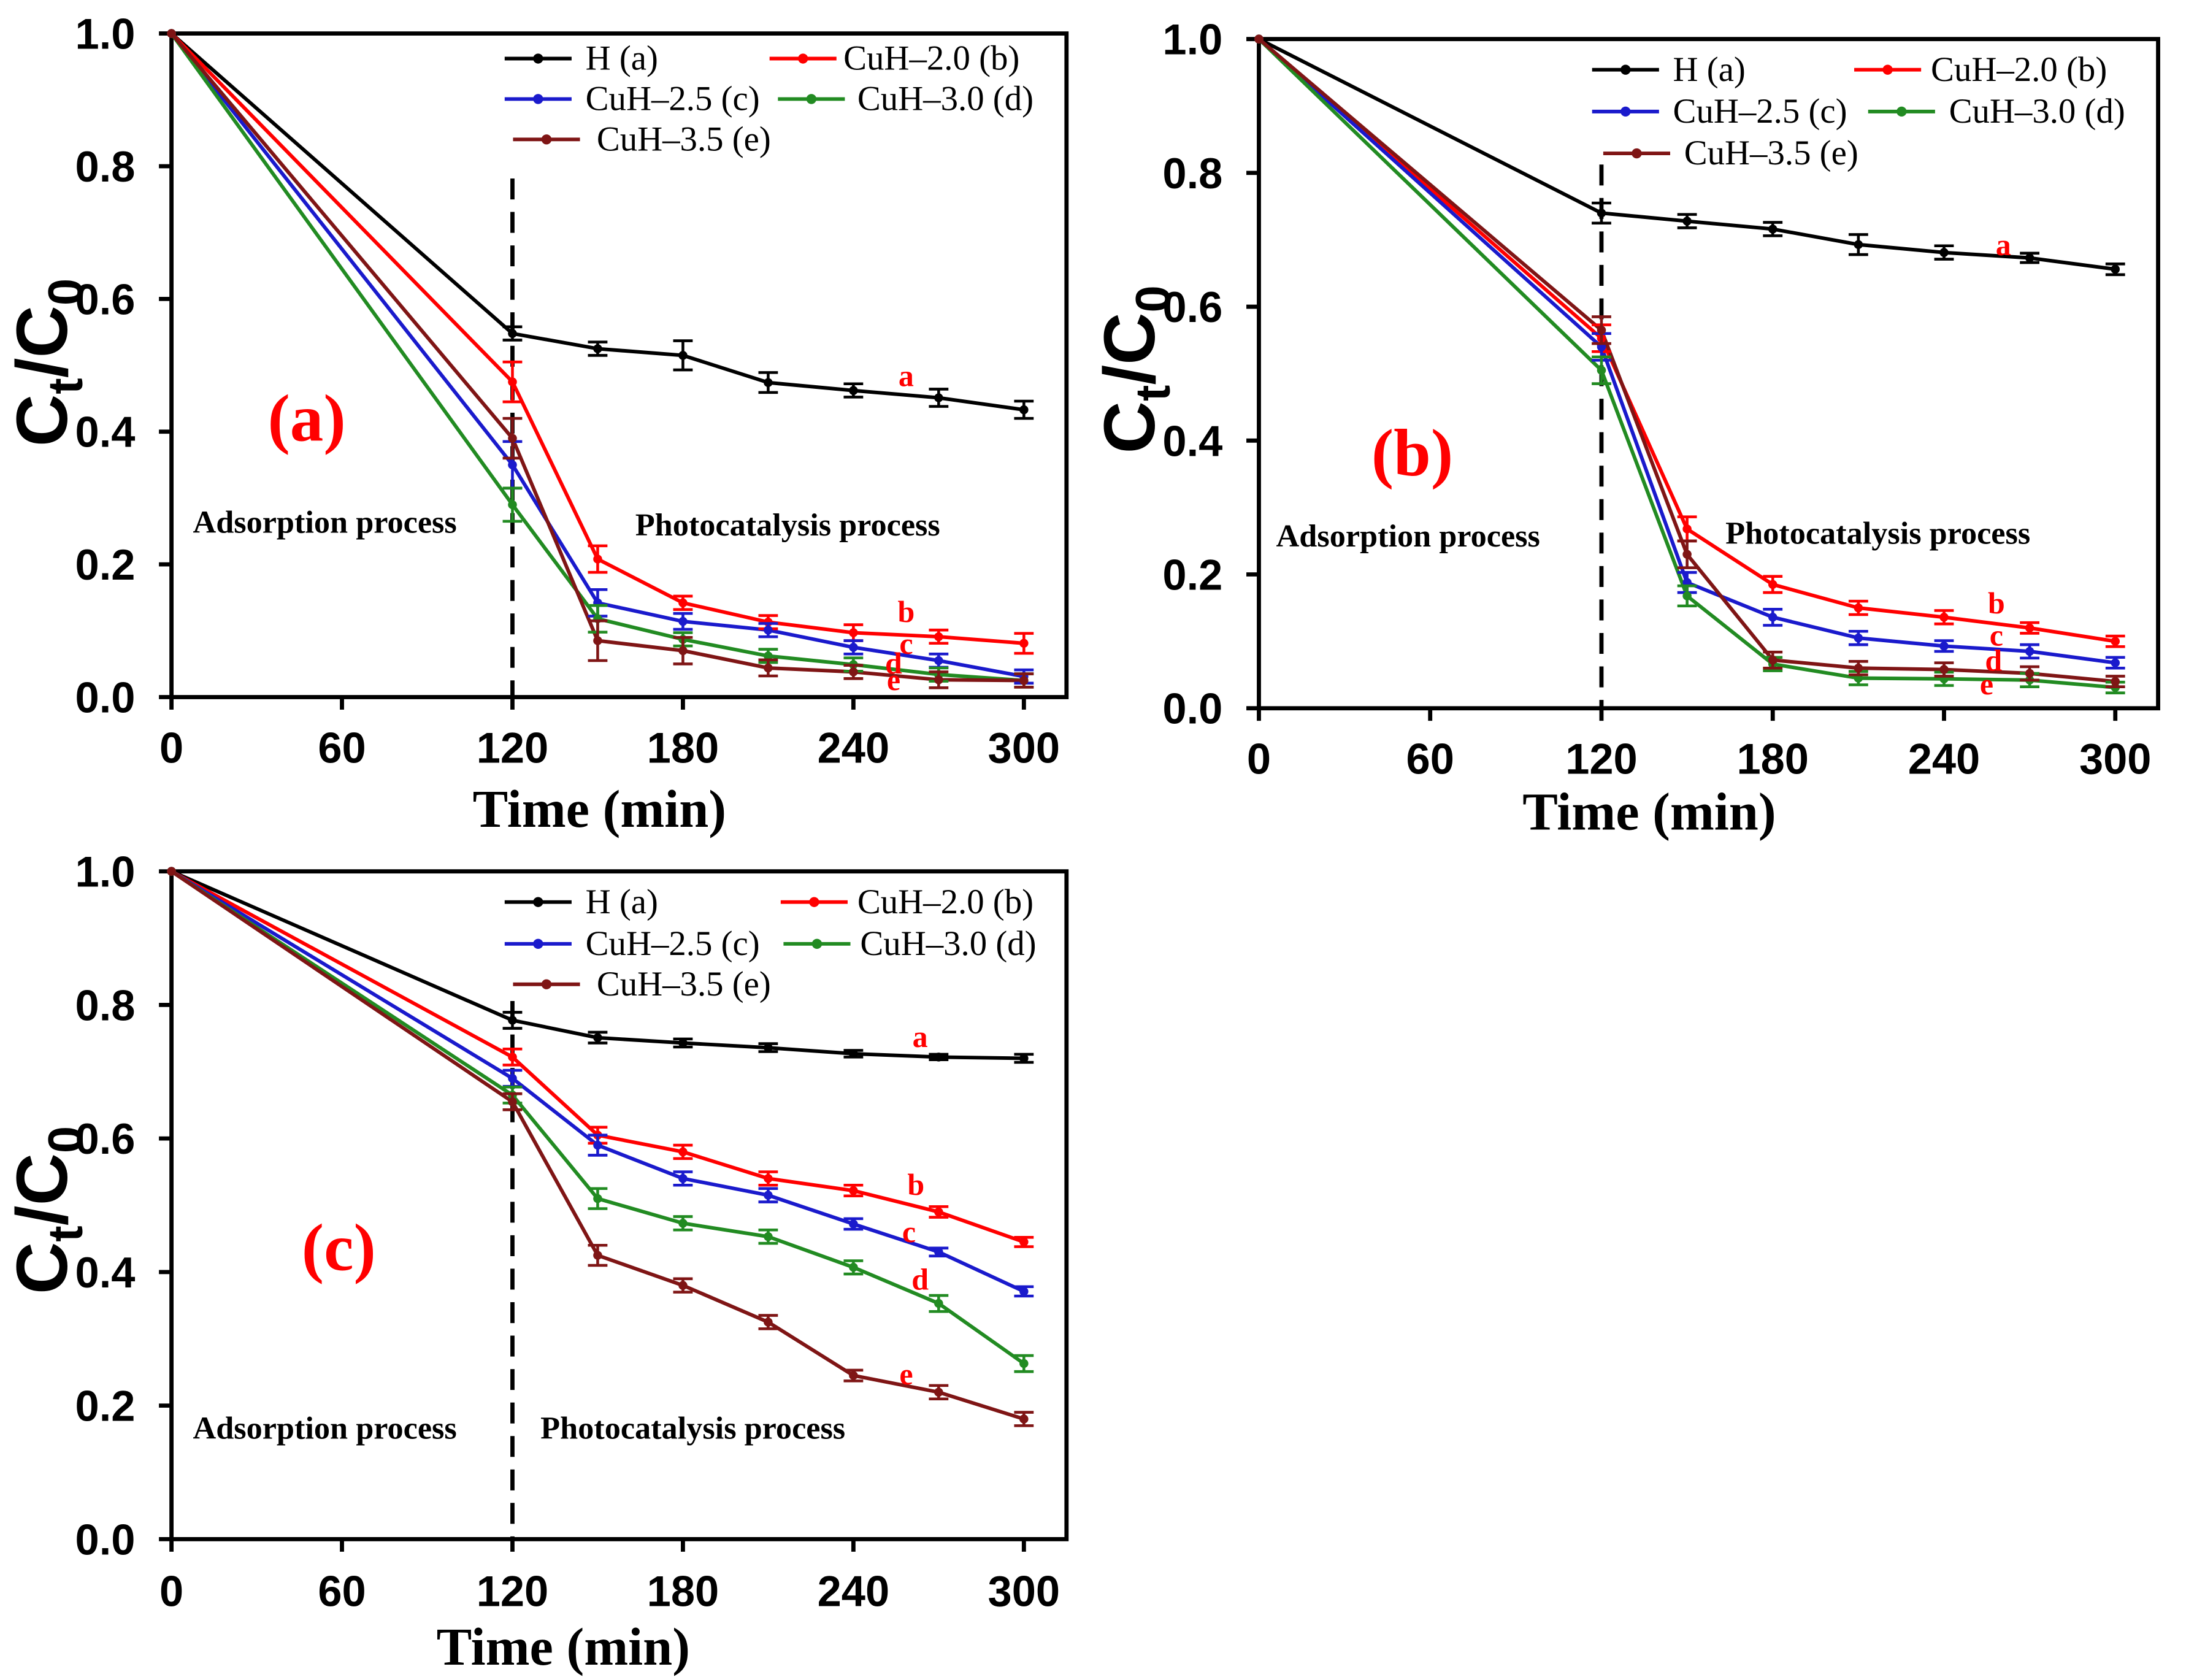  I want to click on legend-label: CuH–2.0 (b), so click(945, 902).